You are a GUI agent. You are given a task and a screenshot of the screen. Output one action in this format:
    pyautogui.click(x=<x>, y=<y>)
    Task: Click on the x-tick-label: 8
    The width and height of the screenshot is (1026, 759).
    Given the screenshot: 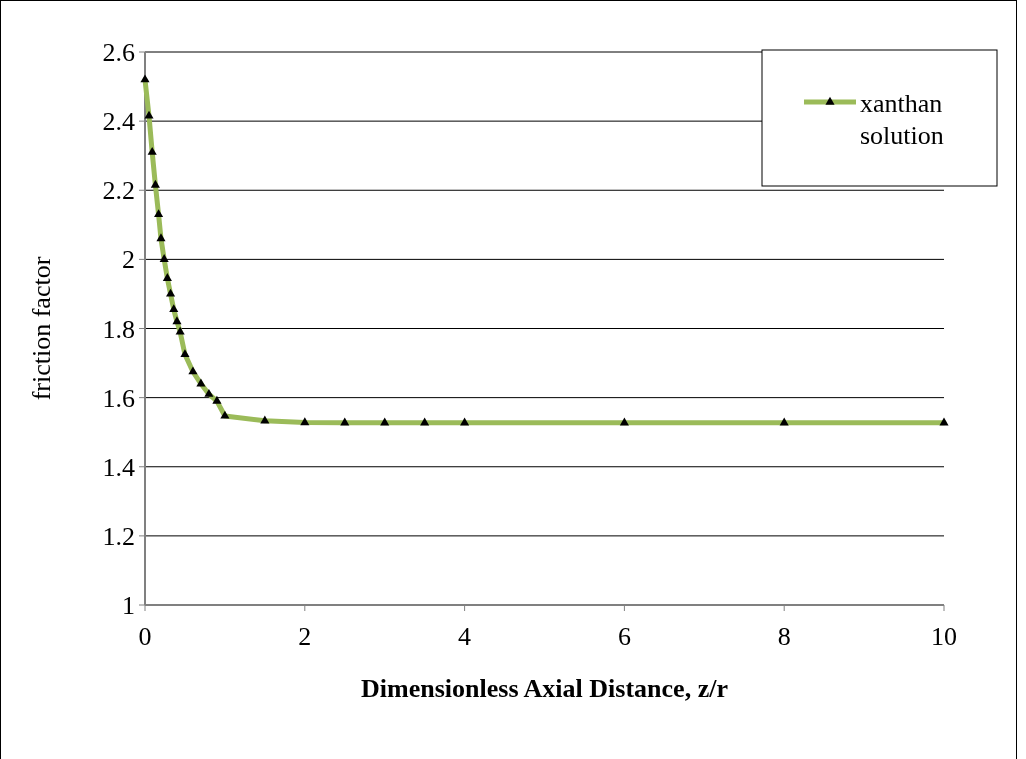 What is the action you would take?
    pyautogui.click(x=784, y=636)
    